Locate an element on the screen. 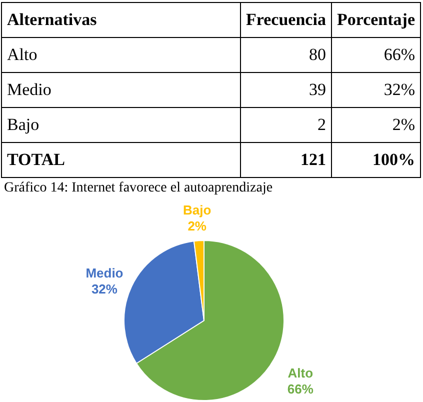  data-label: 66% is located at coordinates (300, 388).